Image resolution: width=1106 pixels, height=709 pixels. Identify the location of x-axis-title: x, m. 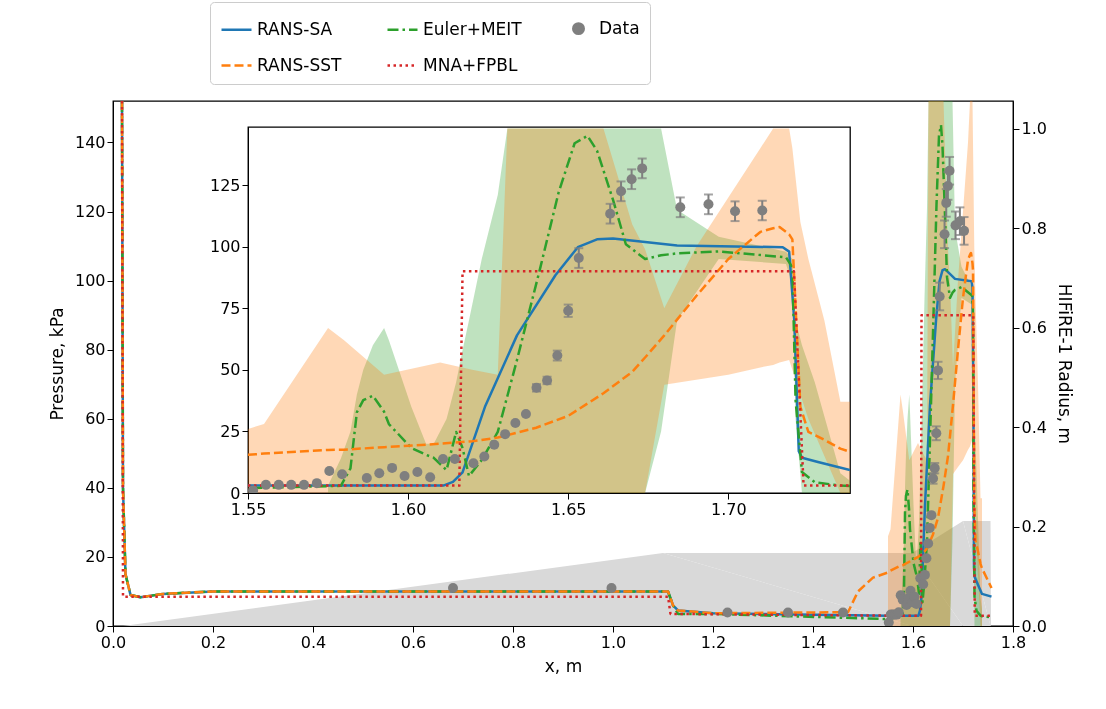
(563, 665).